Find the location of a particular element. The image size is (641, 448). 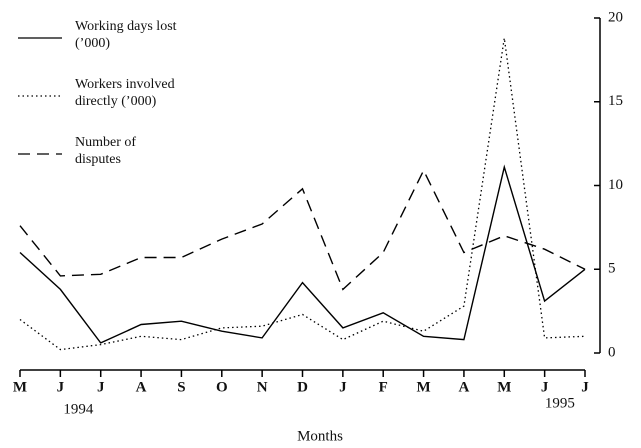

year-label: 1995 is located at coordinates (560, 403).